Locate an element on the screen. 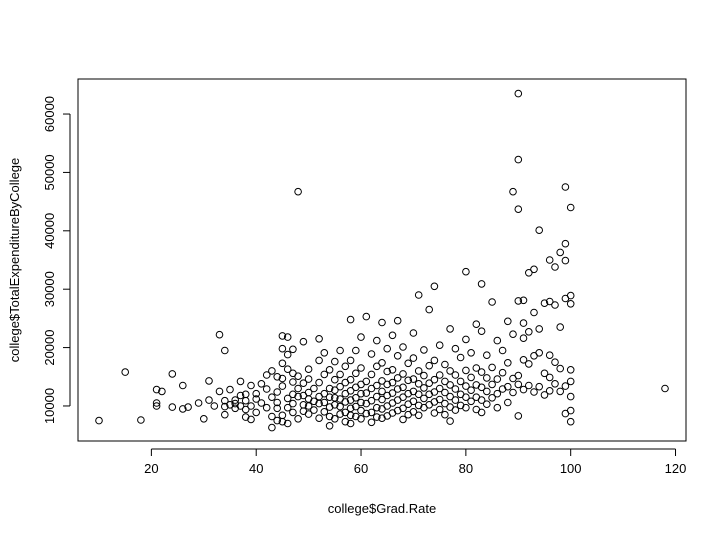  x-tick-label: 80 is located at coordinates (466, 468).